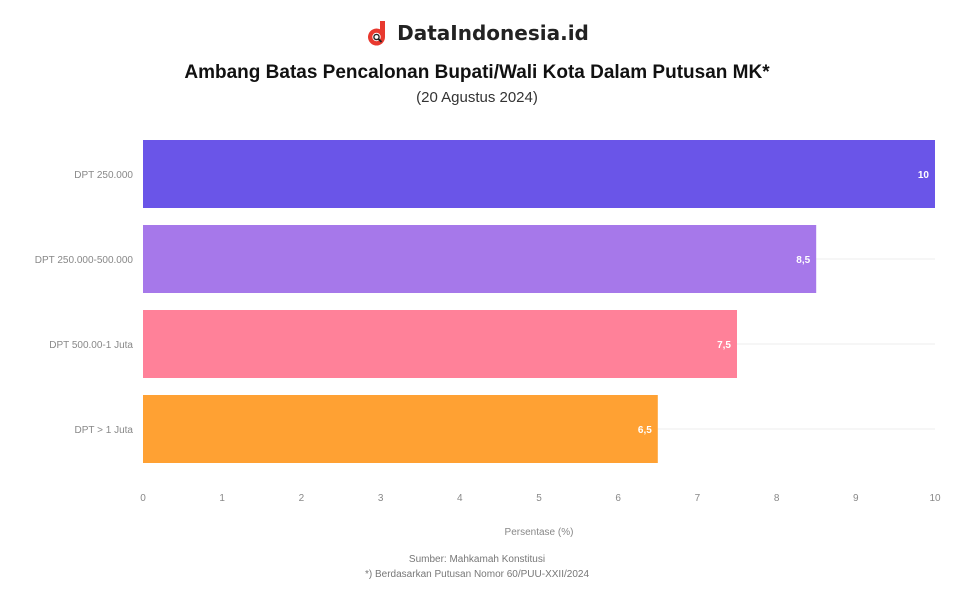  Describe the element at coordinates (724, 345) in the screenshot. I see `value-label: 7,5` at that location.